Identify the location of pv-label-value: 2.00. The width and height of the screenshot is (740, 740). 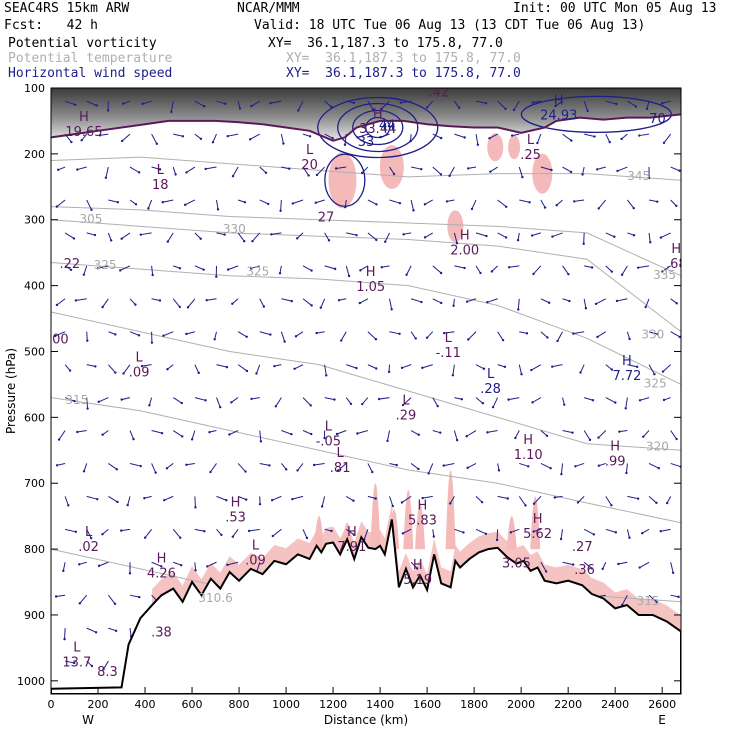
(464, 251).